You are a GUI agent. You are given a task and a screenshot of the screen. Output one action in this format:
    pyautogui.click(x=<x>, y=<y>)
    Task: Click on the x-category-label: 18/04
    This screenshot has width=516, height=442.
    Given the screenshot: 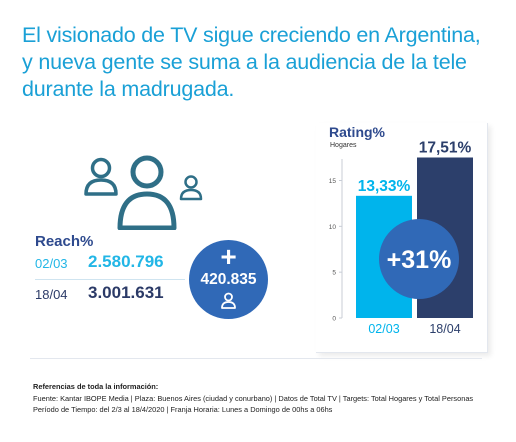 What is the action you would take?
    pyautogui.click(x=444, y=329)
    